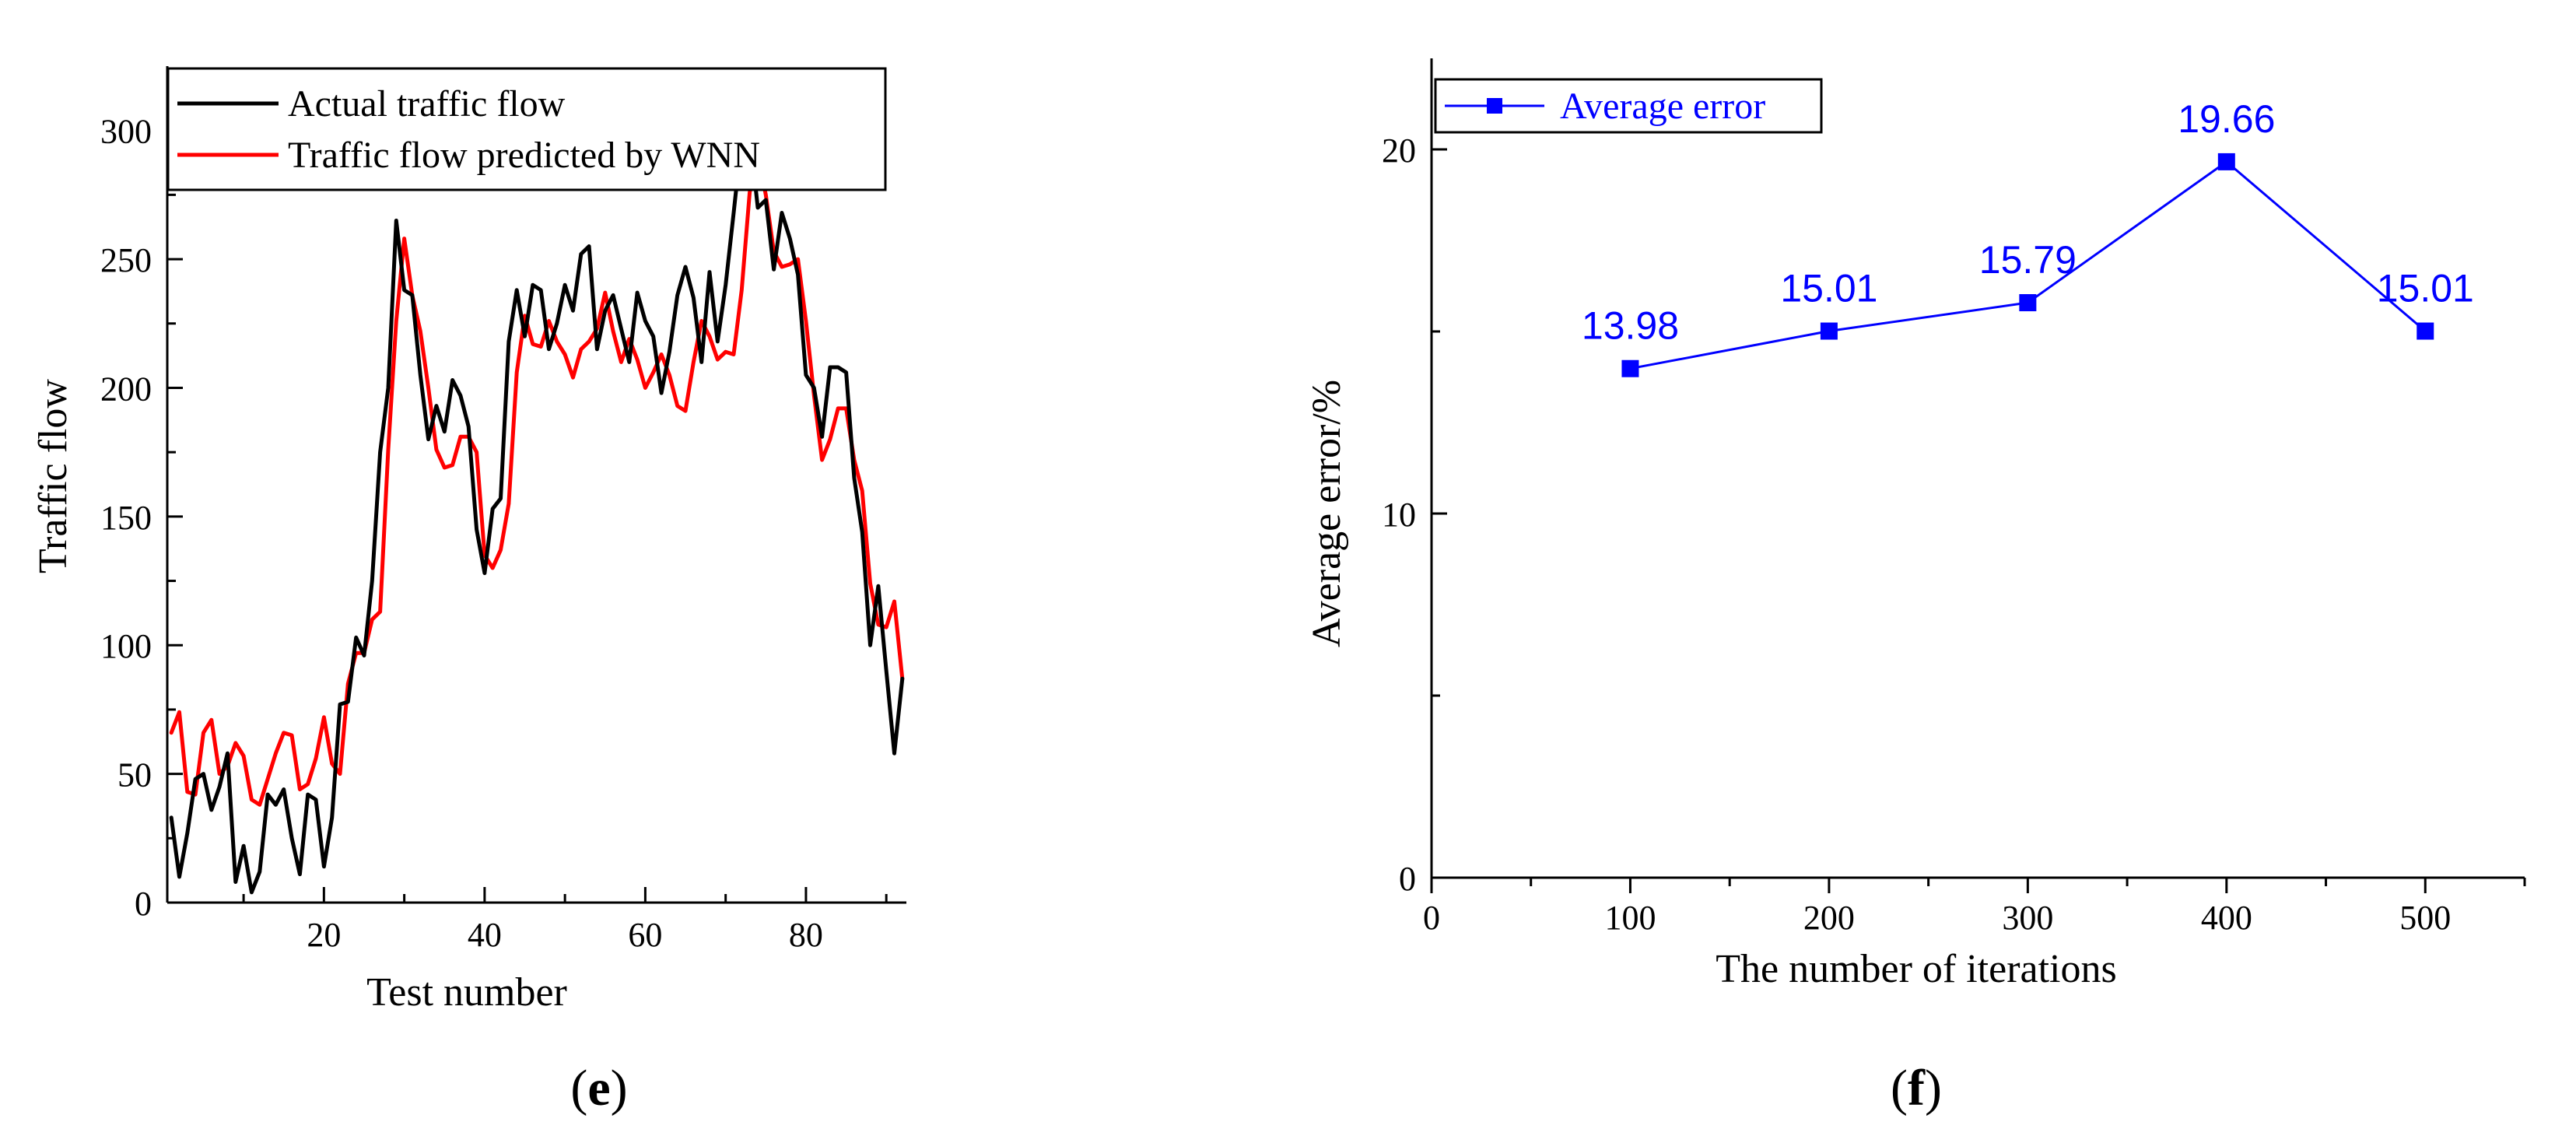 The image size is (2576, 1143). I want to click on panel-label-e-close: ), so click(619, 1088).